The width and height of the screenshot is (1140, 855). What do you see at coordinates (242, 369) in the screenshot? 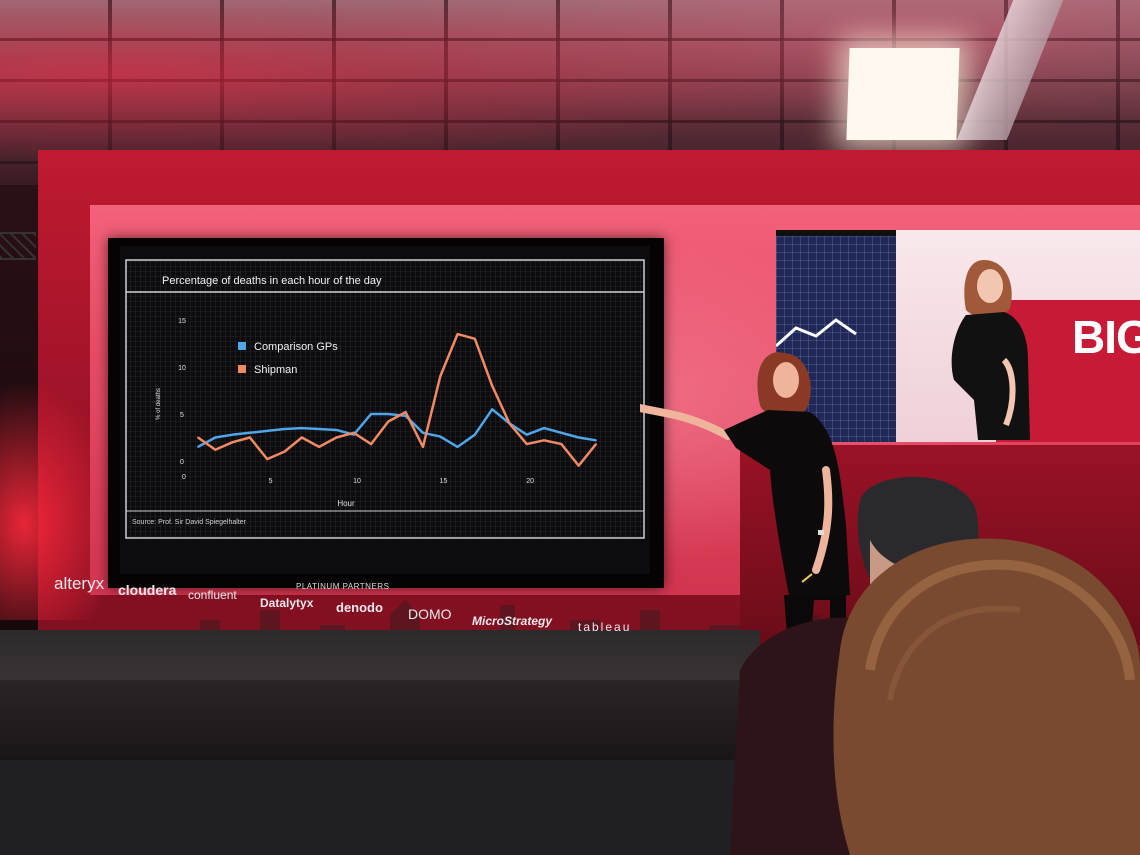
I see `legend-shipman-swatch` at bounding box center [242, 369].